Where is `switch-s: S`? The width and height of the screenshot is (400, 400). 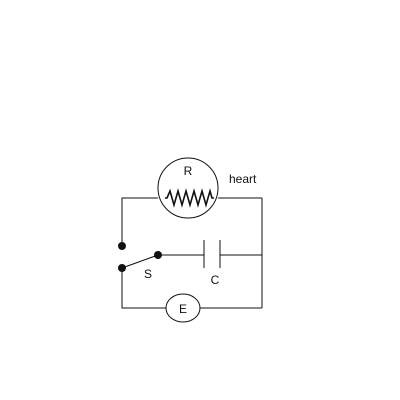
switch-s: S is located at coordinates (140, 261).